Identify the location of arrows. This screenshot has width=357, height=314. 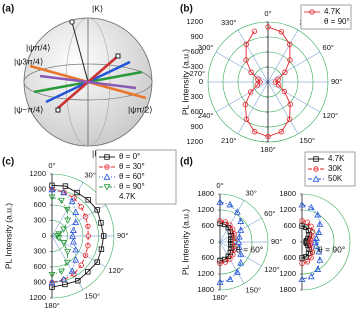
(88, 82).